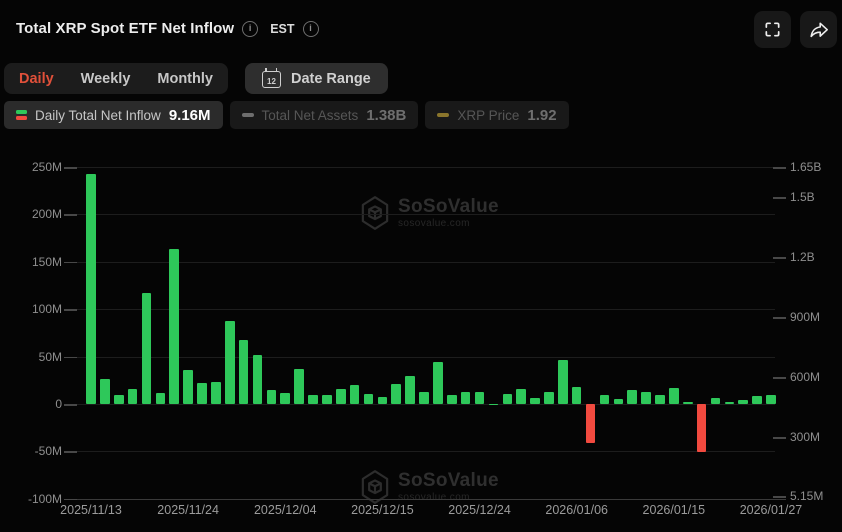 This screenshot has width=842, height=532. Describe the element at coordinates (46, 214) in the screenshot. I see `y-axis-label-left: 200M` at that location.